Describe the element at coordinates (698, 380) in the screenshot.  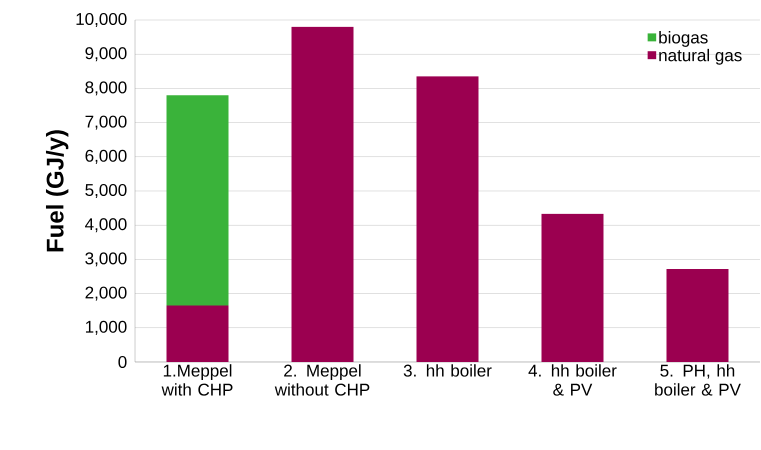
I see `x-tick-label: 5. PH, hh boiler & PV` at that location.